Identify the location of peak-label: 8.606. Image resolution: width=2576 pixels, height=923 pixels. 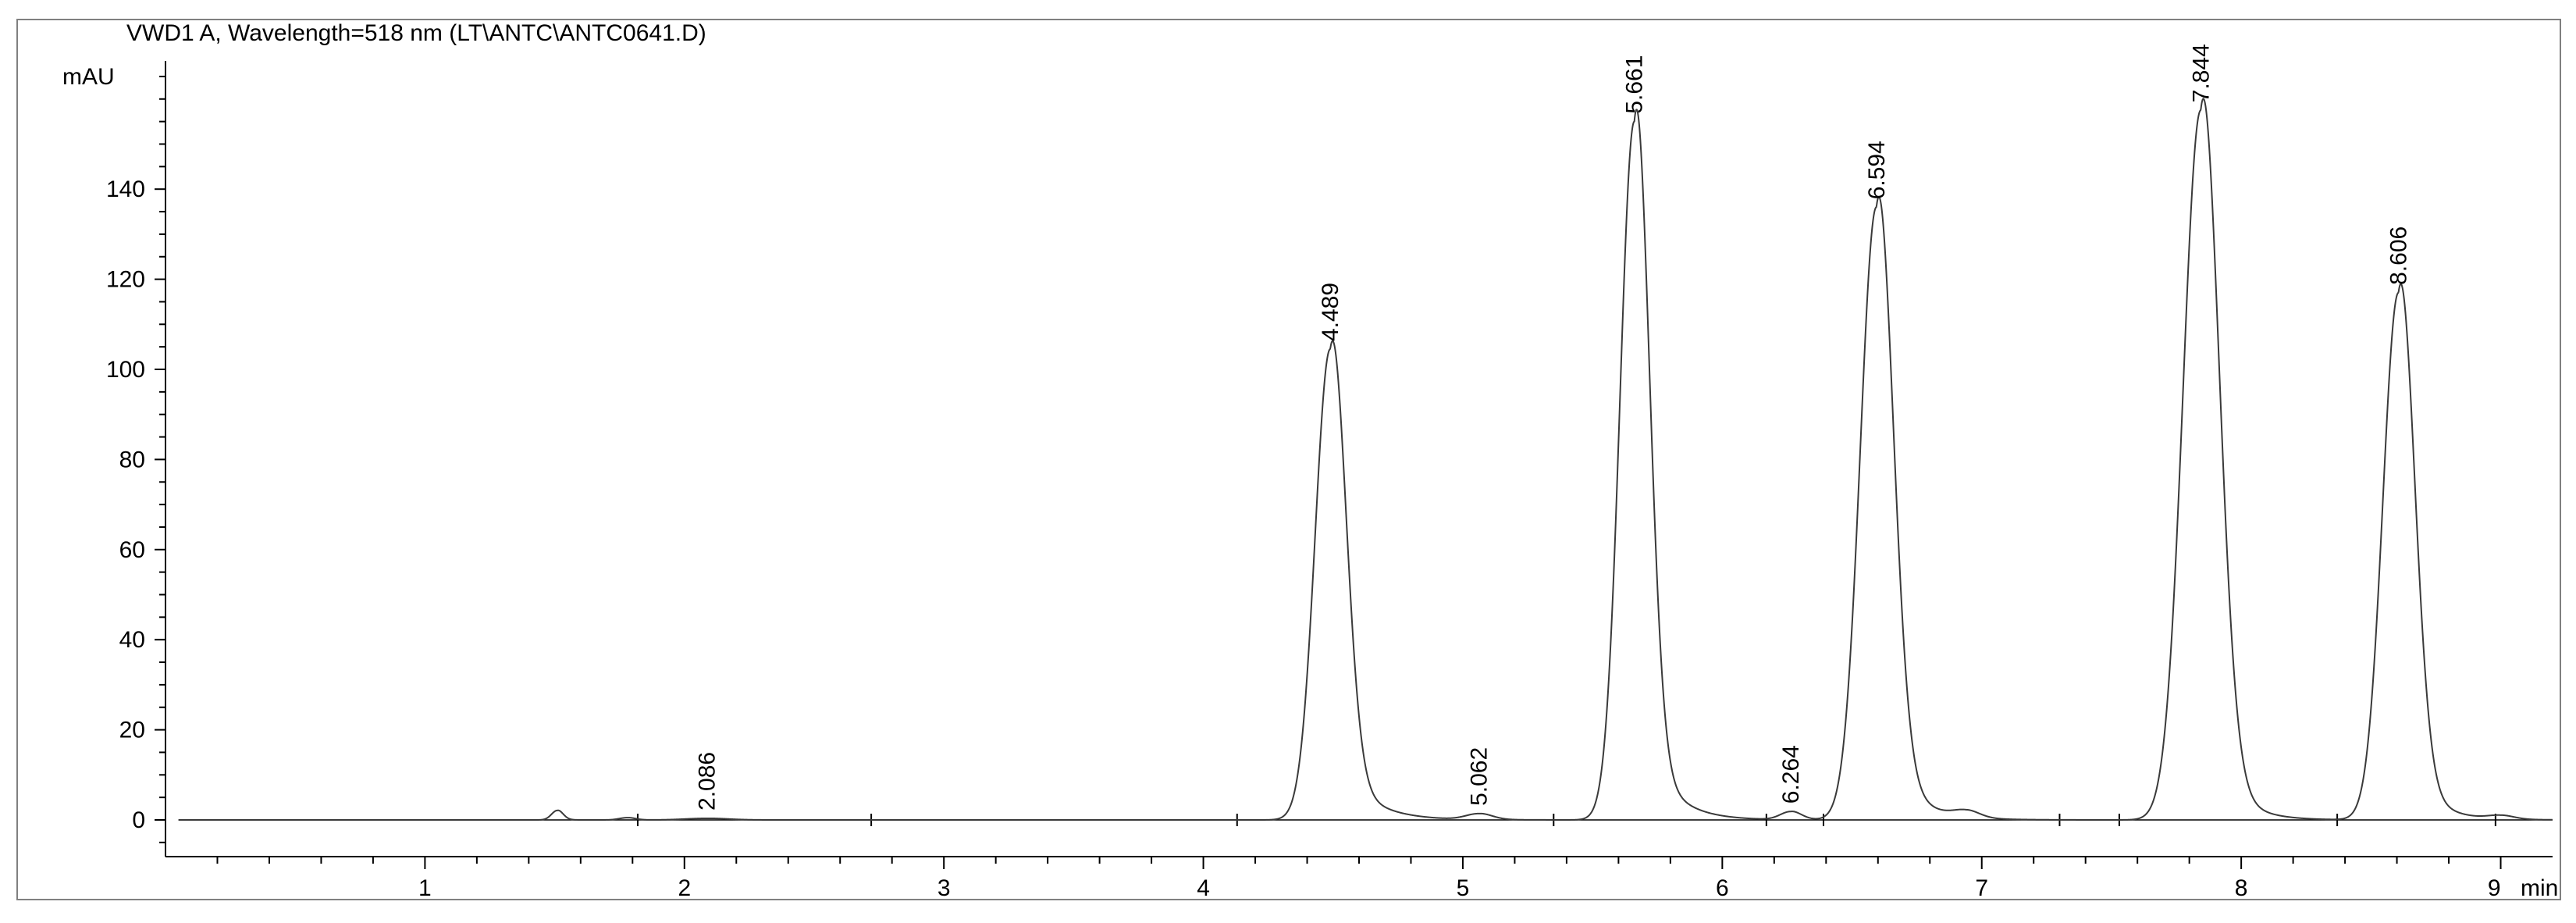
(2399, 255).